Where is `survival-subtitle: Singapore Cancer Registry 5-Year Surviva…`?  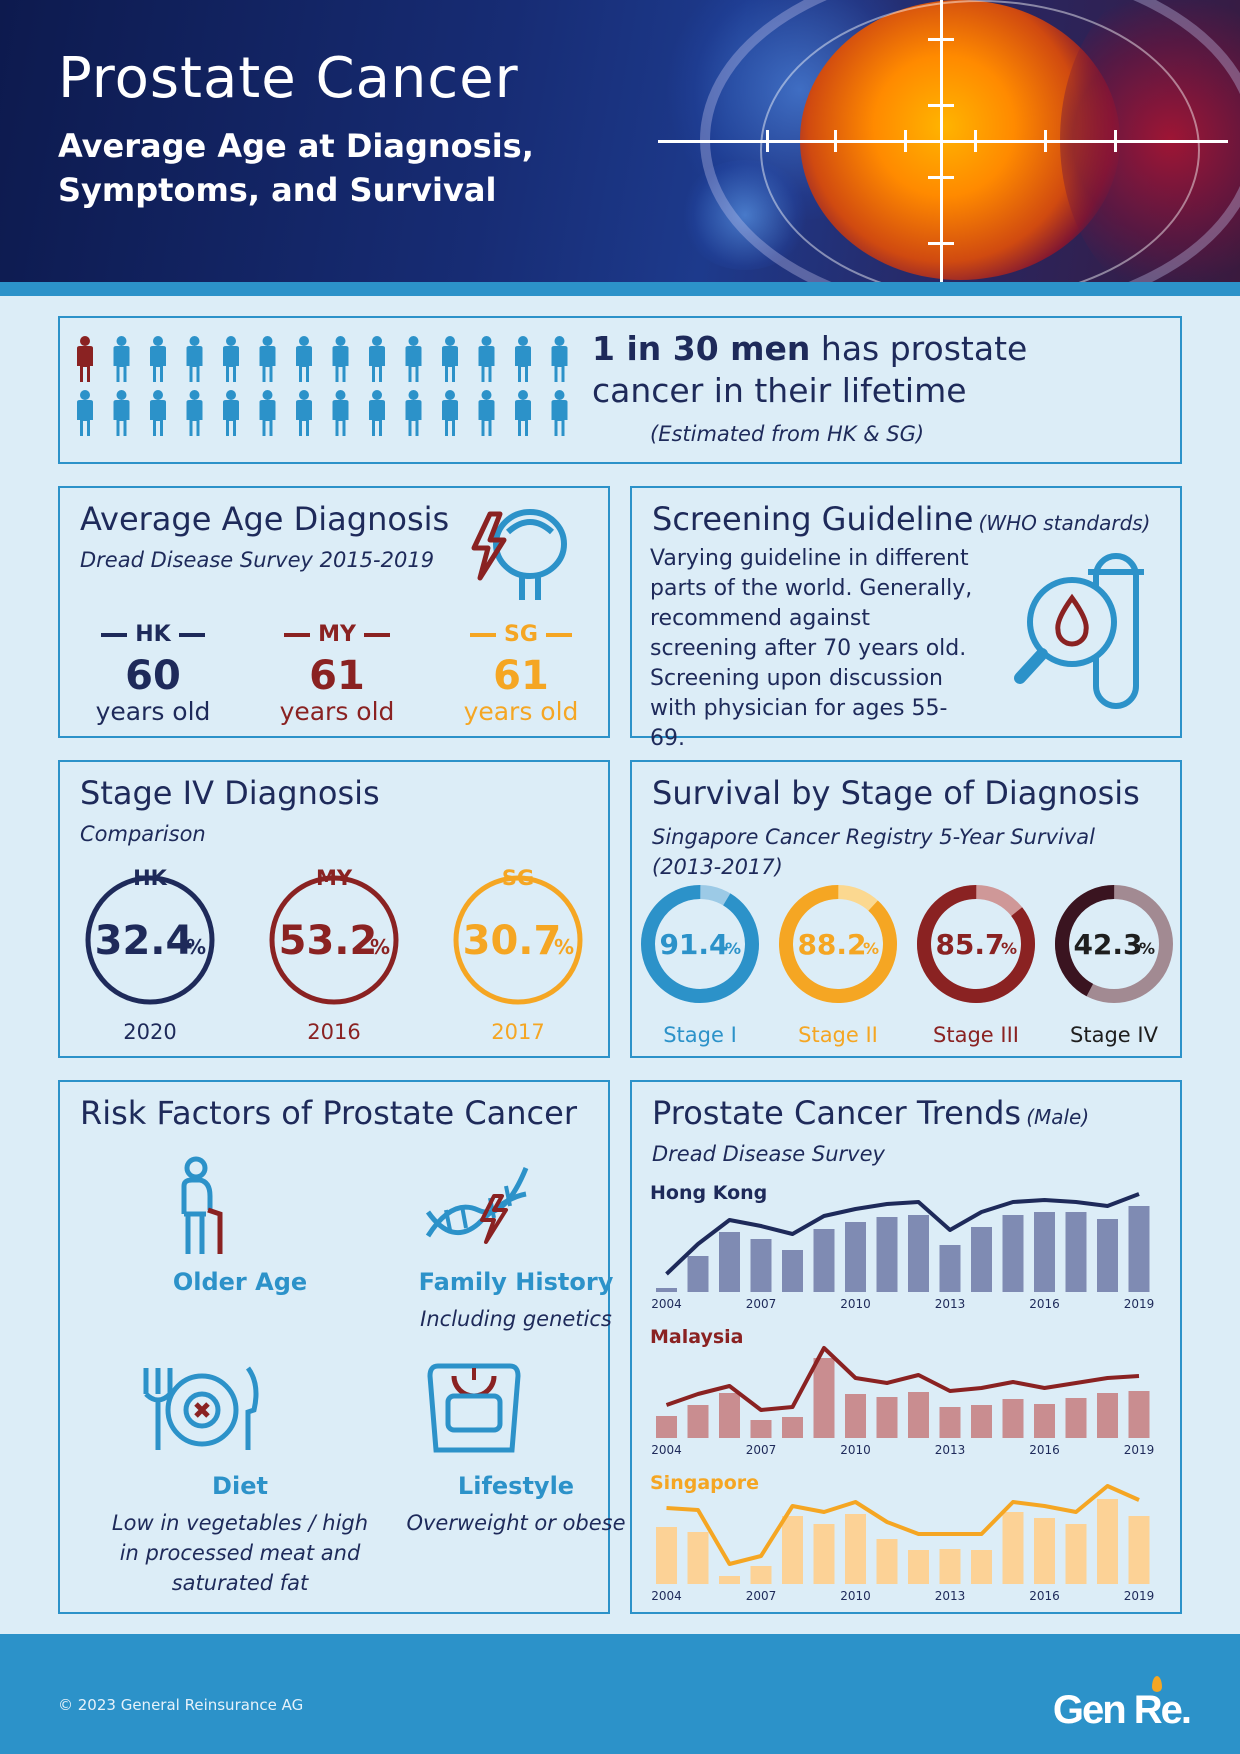 survival-subtitle: Singapore Cancer Registry 5-Year Surviva… is located at coordinates (873, 852).